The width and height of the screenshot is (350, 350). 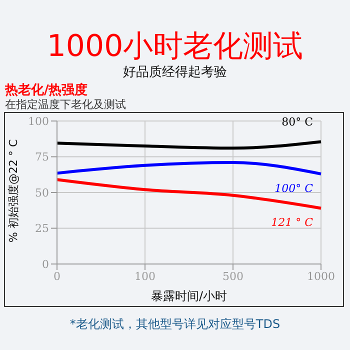 I want to click on x-tick-label: 500, so click(x=233, y=276).